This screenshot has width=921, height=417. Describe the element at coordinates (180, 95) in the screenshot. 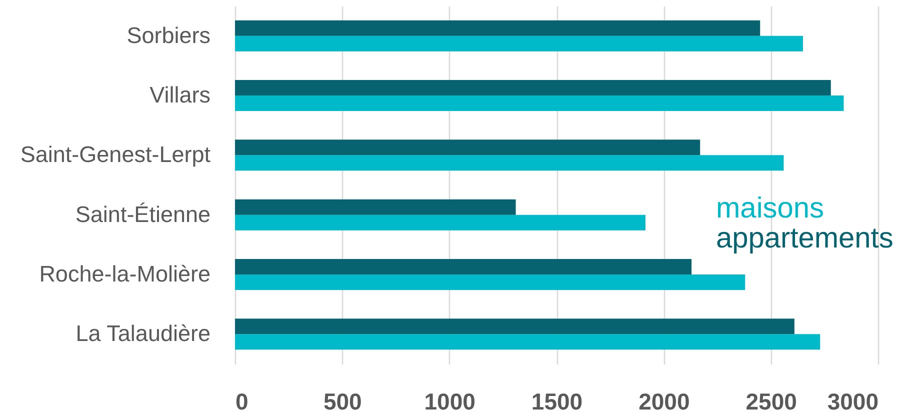

I see `y-tick-label: Villars` at that location.